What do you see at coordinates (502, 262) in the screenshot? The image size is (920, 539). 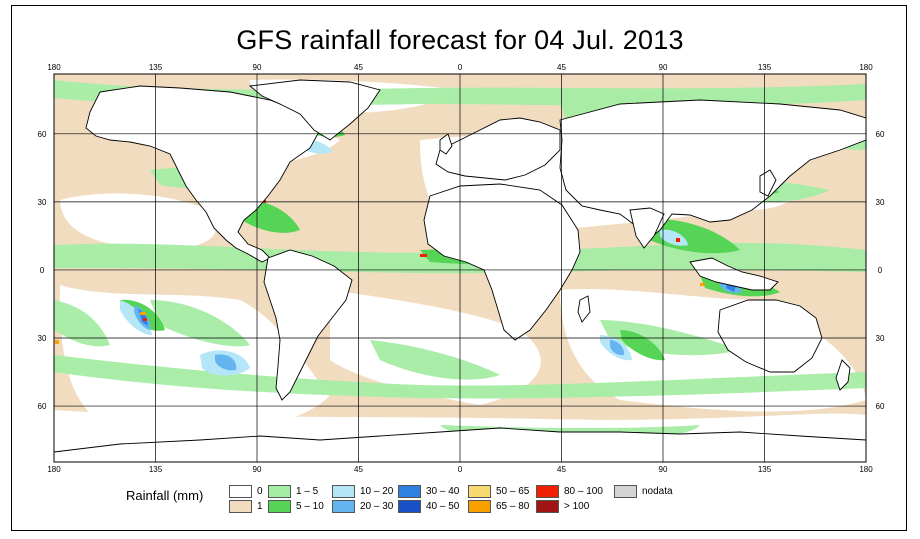 I see `africa` at bounding box center [502, 262].